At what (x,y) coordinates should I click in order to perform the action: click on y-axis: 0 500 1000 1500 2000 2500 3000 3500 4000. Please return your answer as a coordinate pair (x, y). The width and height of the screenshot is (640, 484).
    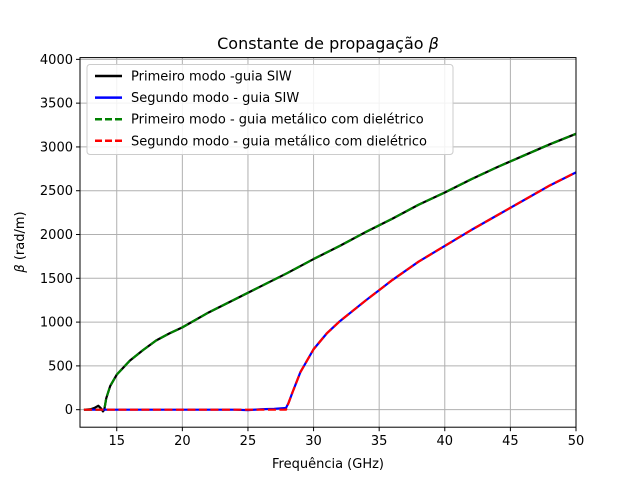
    Looking at the image, I should click on (60, 235).